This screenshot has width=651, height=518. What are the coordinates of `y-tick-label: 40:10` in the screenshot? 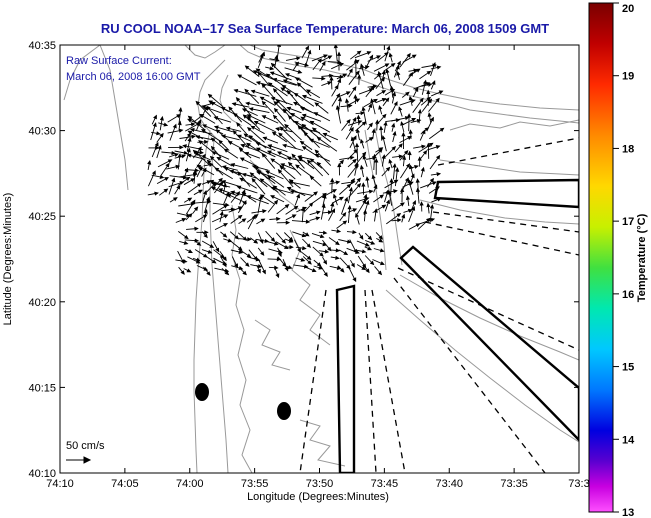 It's located at (42, 474).